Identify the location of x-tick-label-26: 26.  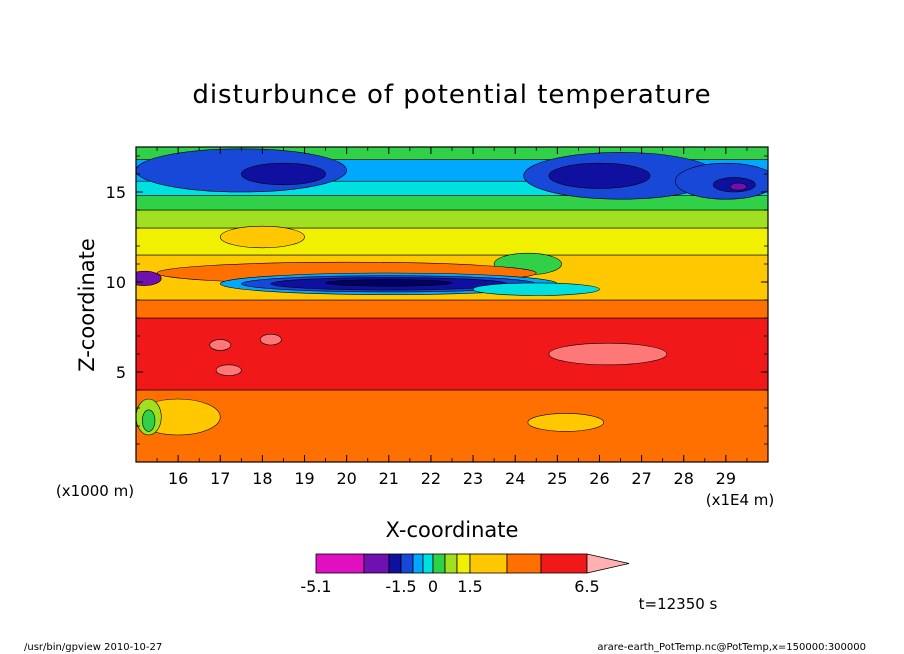
(599, 478).